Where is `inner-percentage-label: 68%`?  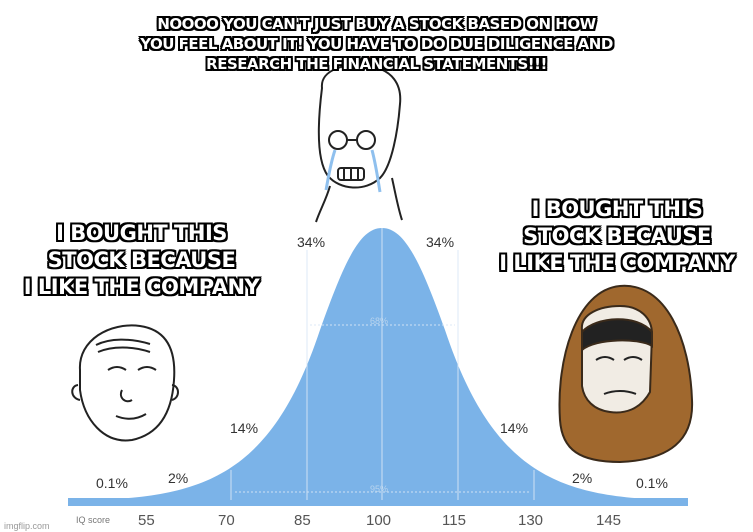
inner-percentage-label: 68% is located at coordinates (379, 321).